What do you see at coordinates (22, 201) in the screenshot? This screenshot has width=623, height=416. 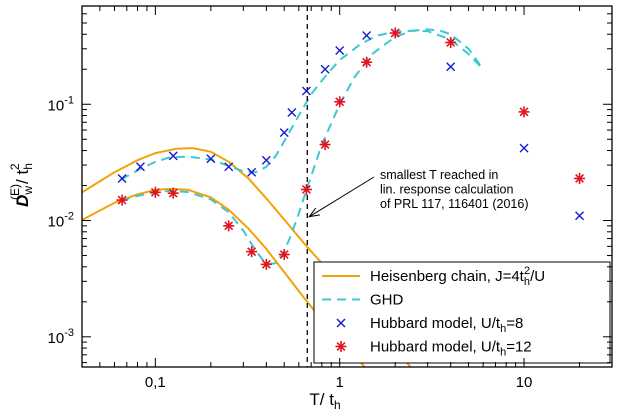 I see `y-axis-label-main: D` at bounding box center [22, 201].